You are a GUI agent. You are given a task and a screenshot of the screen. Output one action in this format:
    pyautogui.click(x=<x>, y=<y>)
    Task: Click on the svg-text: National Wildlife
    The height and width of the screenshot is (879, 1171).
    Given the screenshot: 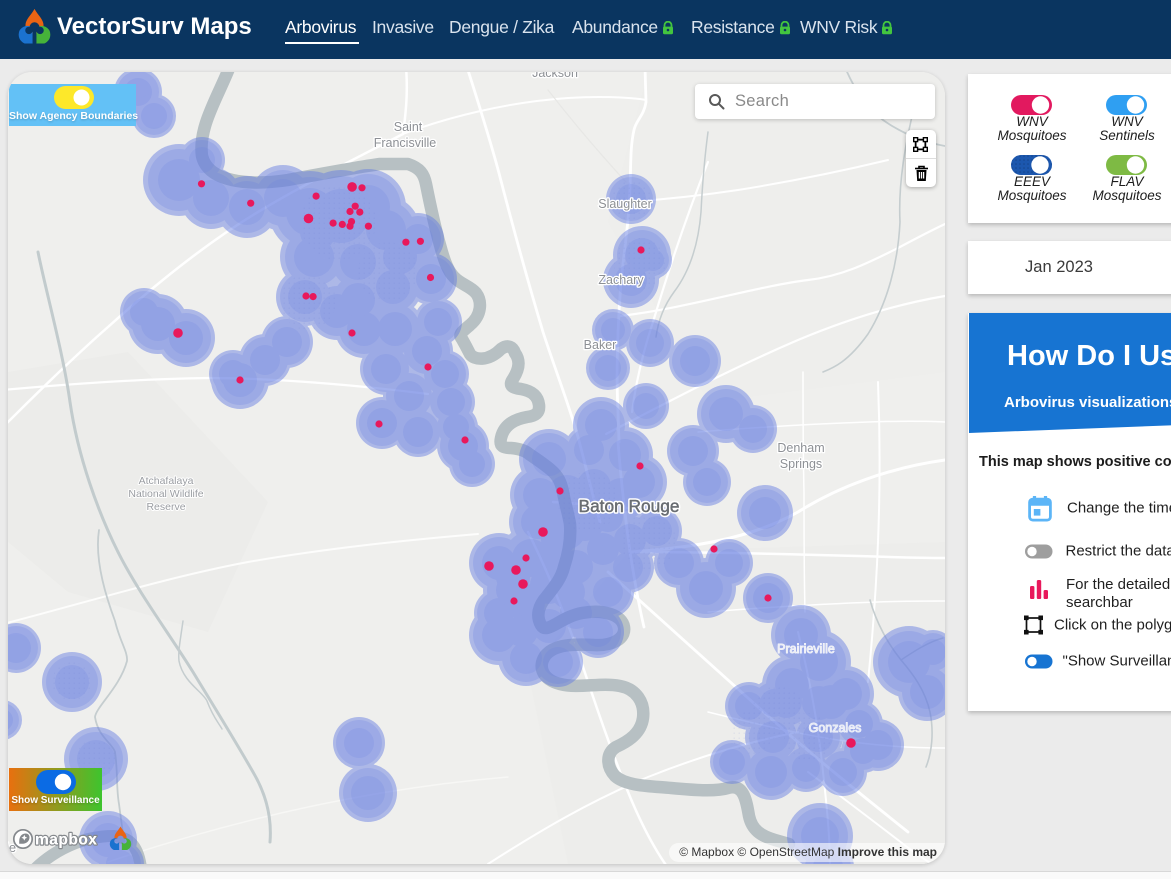 What is the action you would take?
    pyautogui.click(x=165, y=494)
    